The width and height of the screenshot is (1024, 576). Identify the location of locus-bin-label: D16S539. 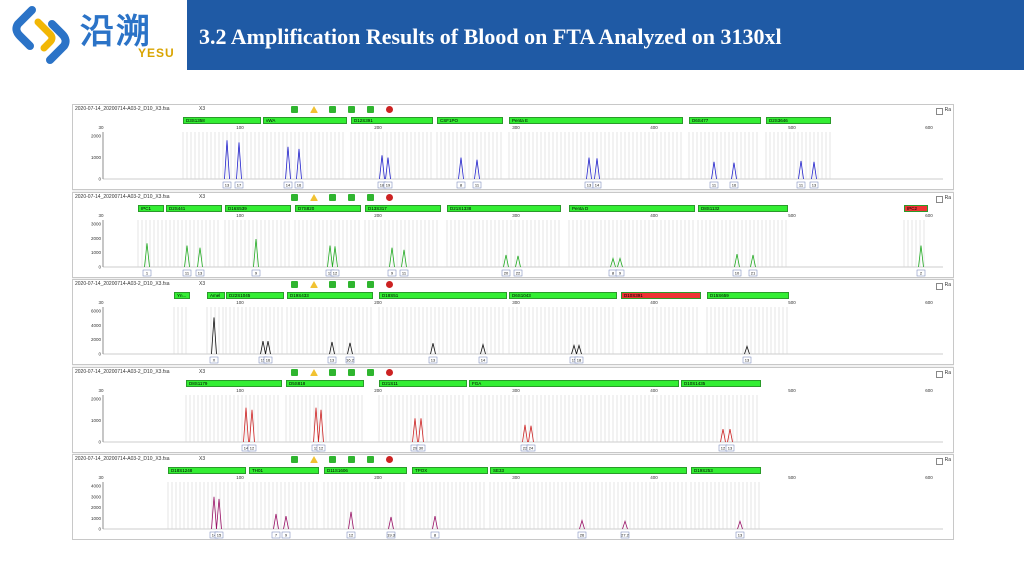
(258, 208).